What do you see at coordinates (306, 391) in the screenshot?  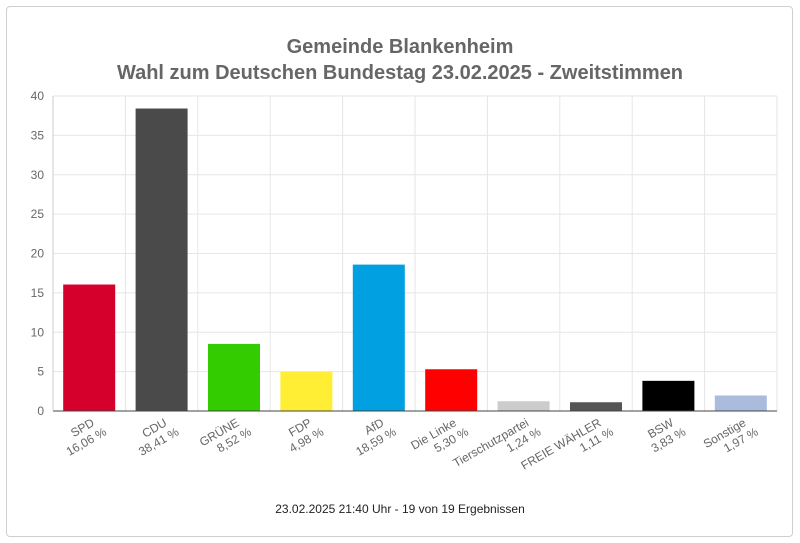 I see `bar-fdp` at bounding box center [306, 391].